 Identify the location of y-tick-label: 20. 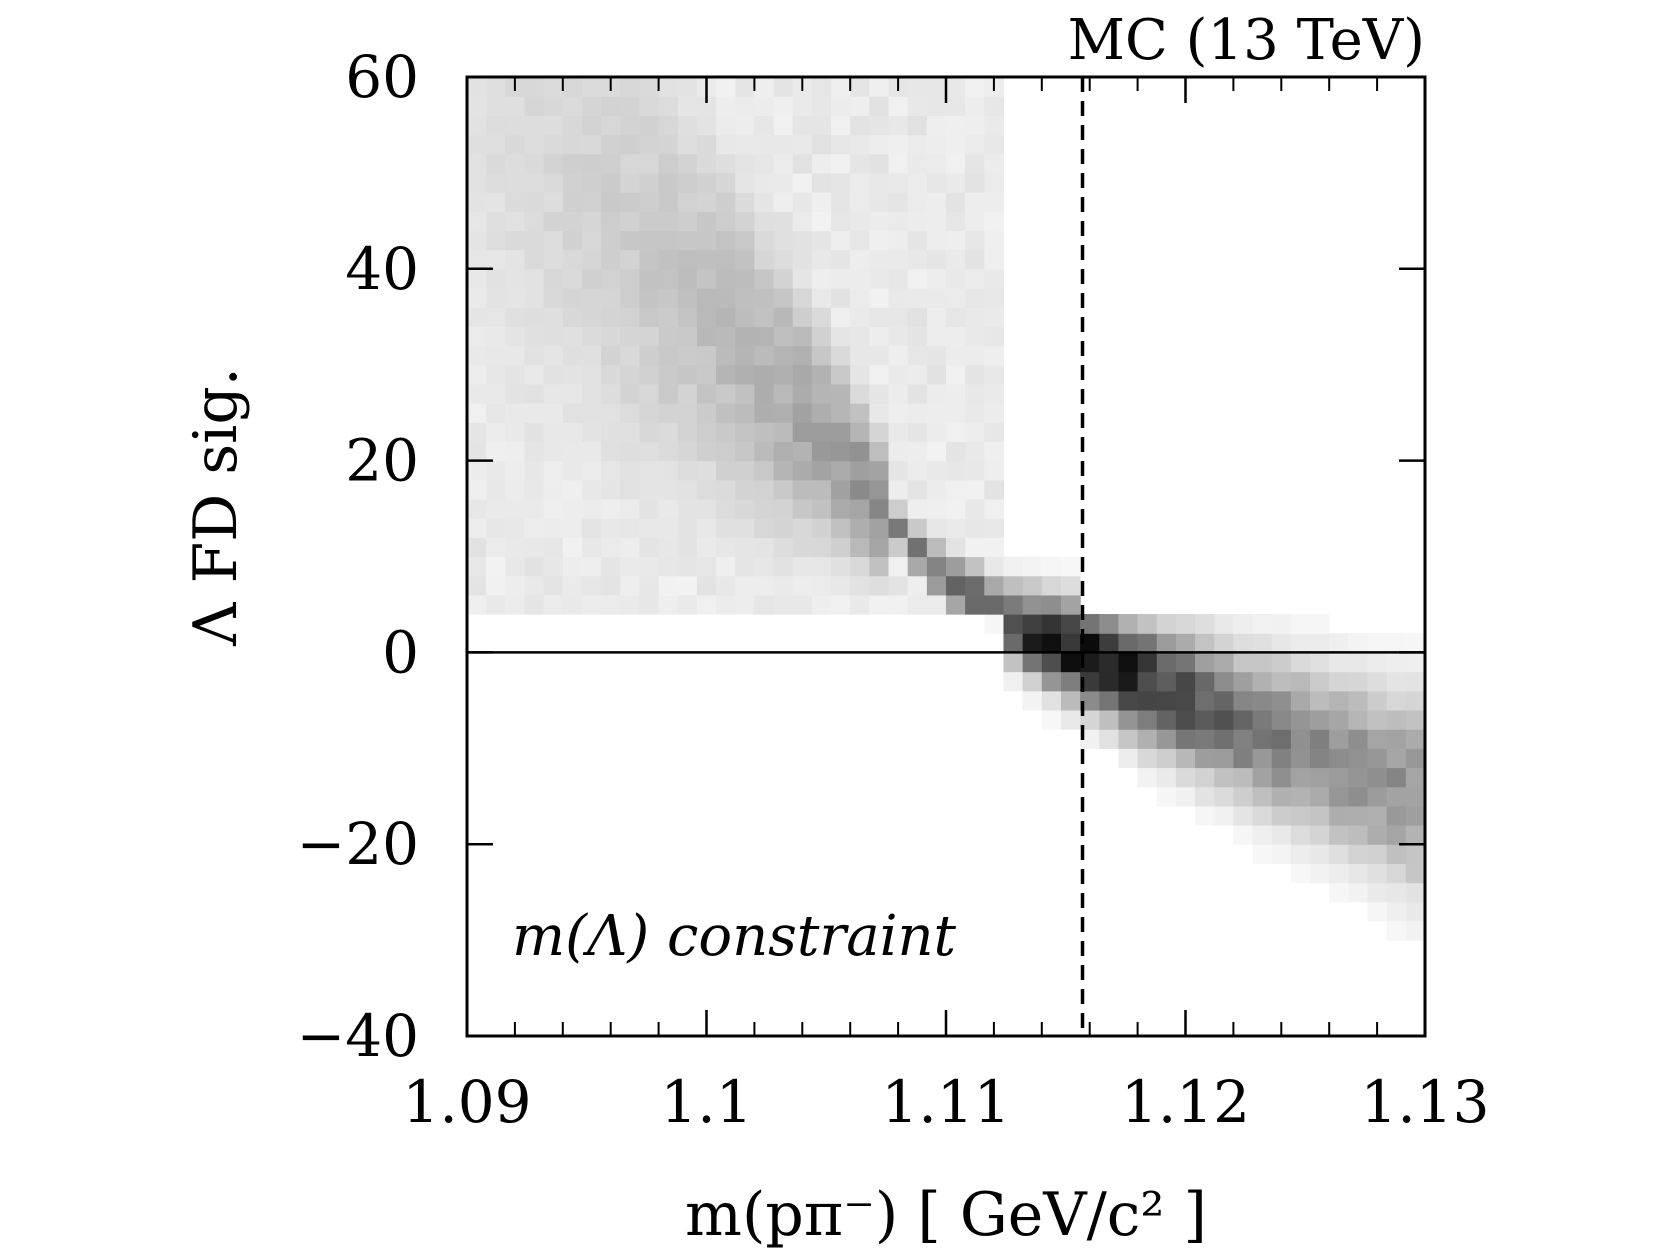
(382, 461).